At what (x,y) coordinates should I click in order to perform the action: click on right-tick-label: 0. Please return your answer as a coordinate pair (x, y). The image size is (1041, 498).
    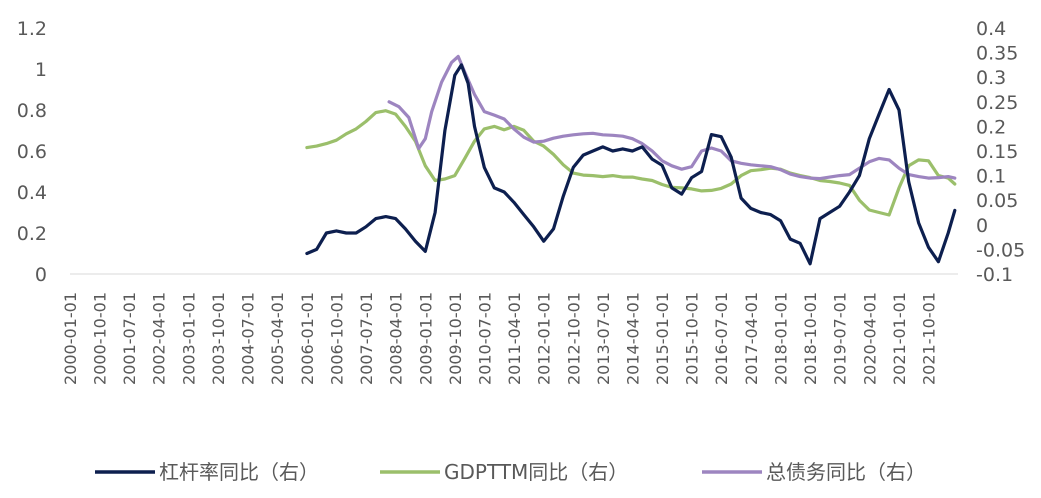
    Looking at the image, I should click on (982, 226).